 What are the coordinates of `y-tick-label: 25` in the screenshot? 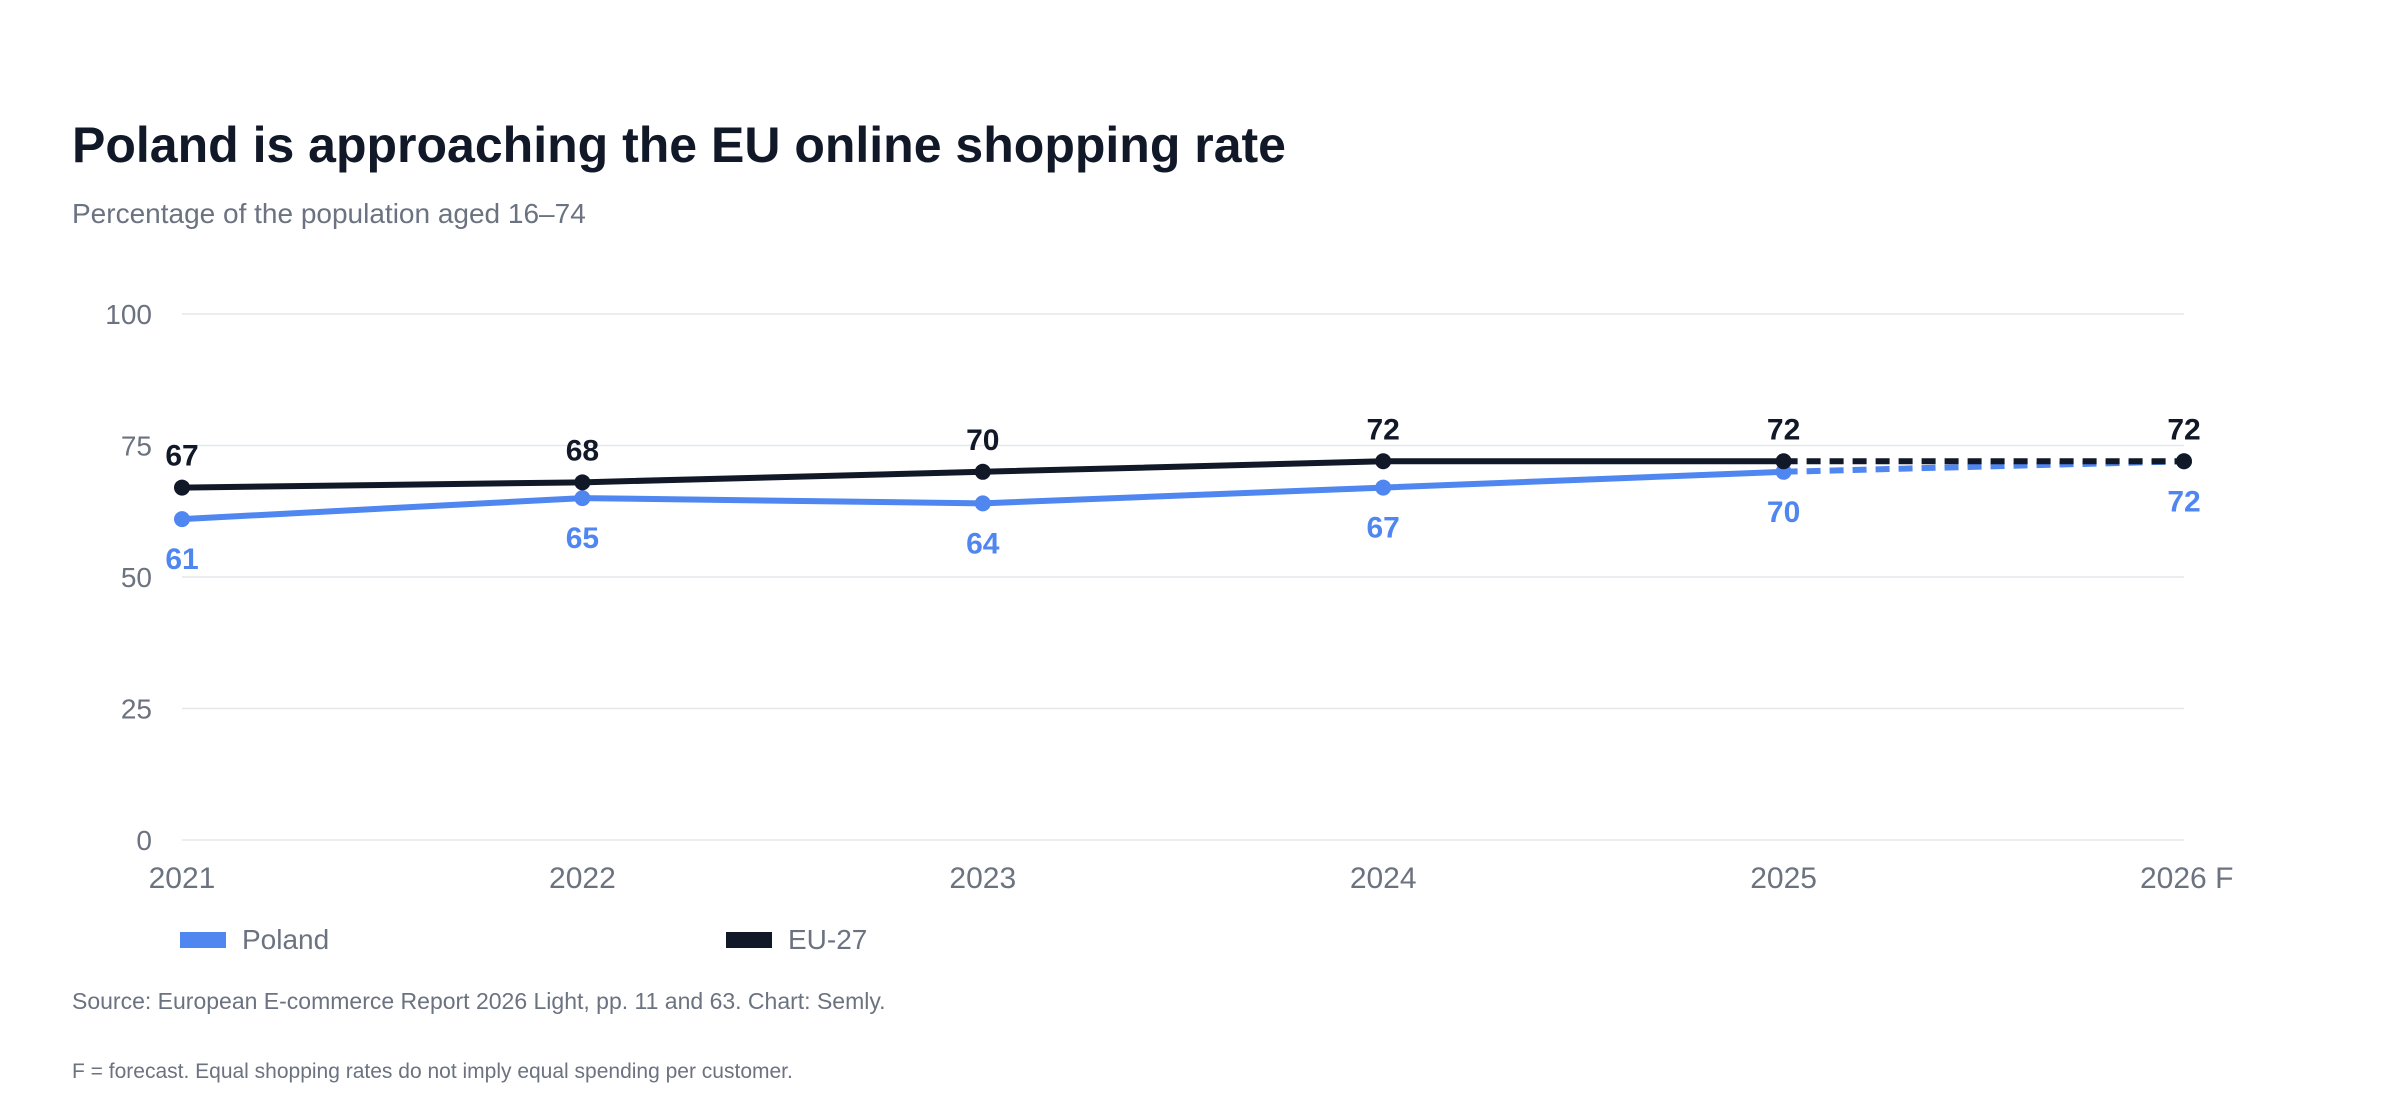 It's located at (136, 709).